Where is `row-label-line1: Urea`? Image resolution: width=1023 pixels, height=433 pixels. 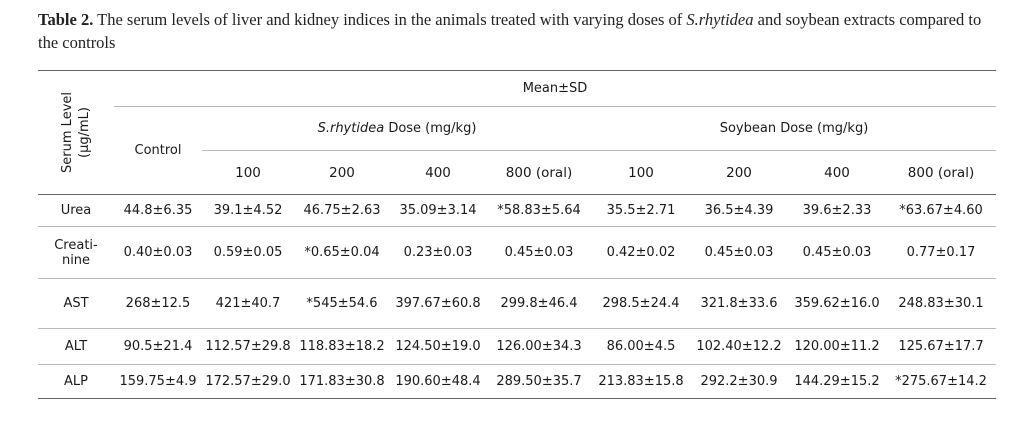
row-label-line1: Urea is located at coordinates (76, 210).